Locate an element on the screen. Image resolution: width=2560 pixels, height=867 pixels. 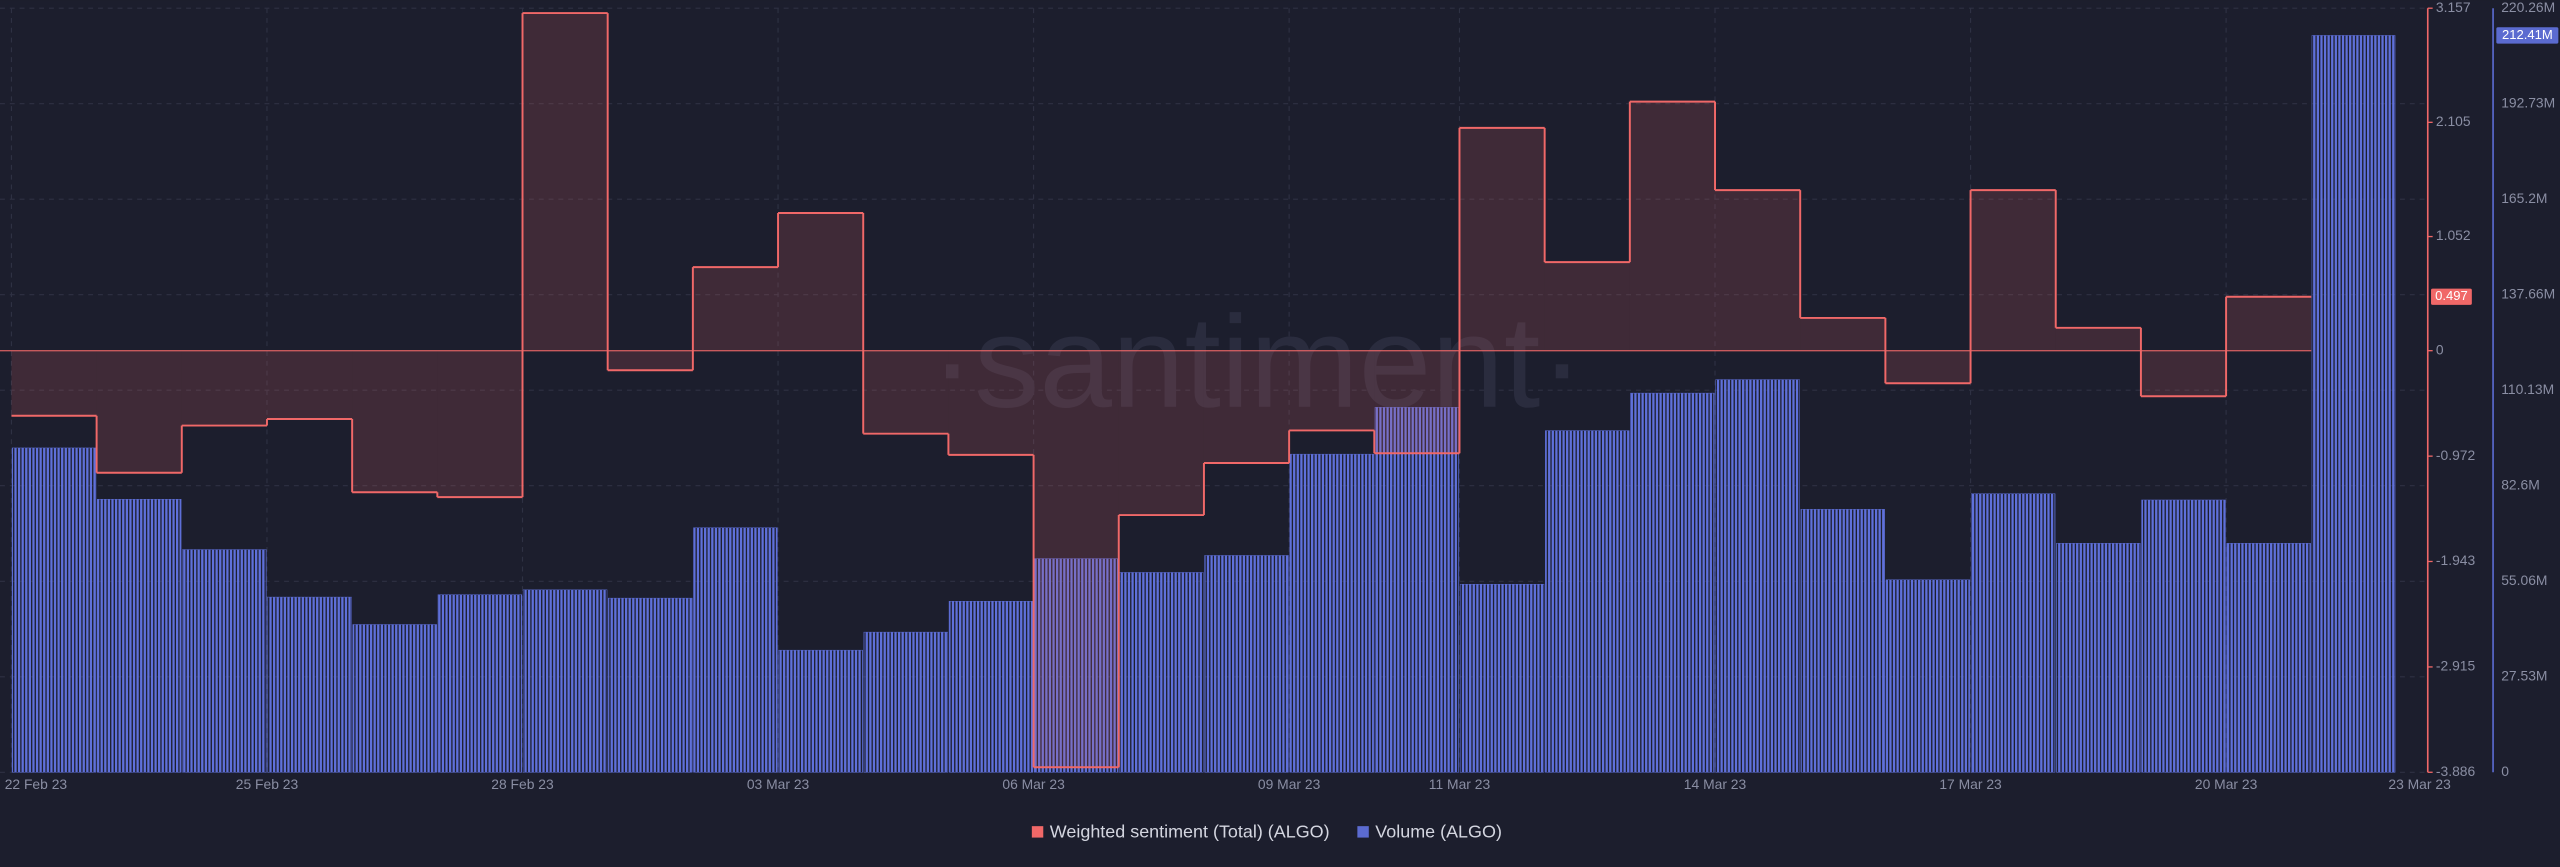
x-tick-label: 14 Mar 23 is located at coordinates (1715, 784).